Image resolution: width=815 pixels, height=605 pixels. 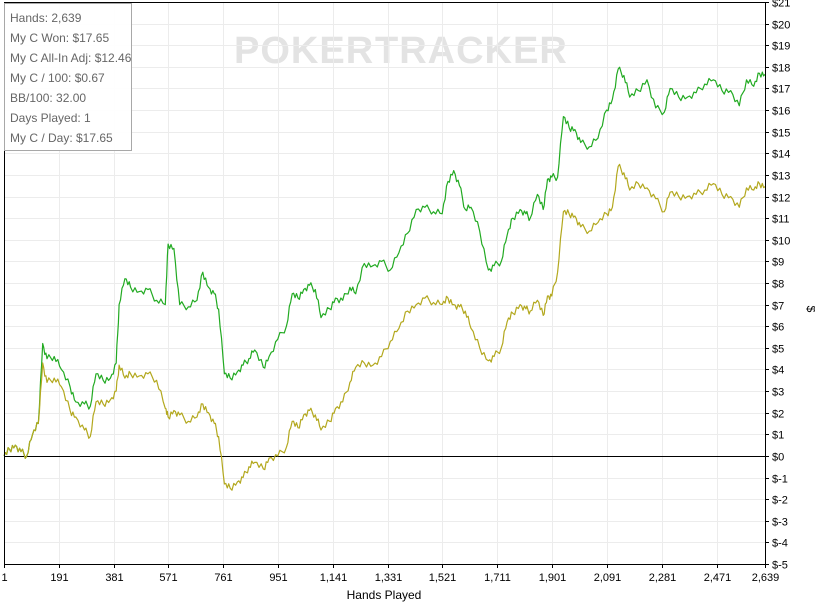 What do you see at coordinates (778, 328) in the screenshot?
I see `y-tick-label: $6` at bounding box center [778, 328].